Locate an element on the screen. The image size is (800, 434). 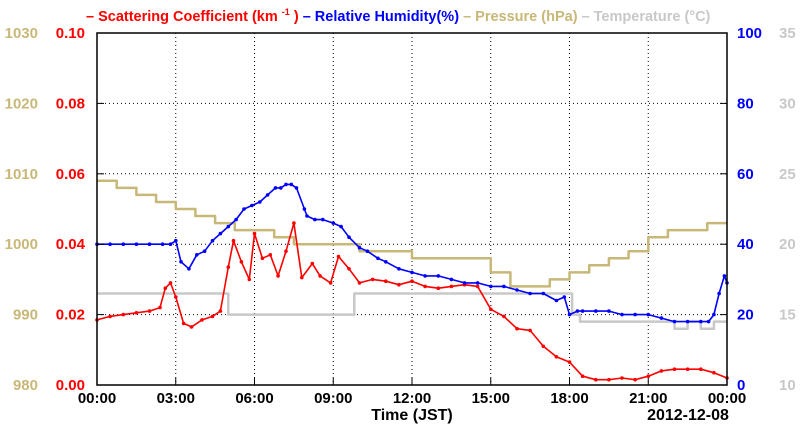
humidity-tick-label: 40 is located at coordinates (745, 244).